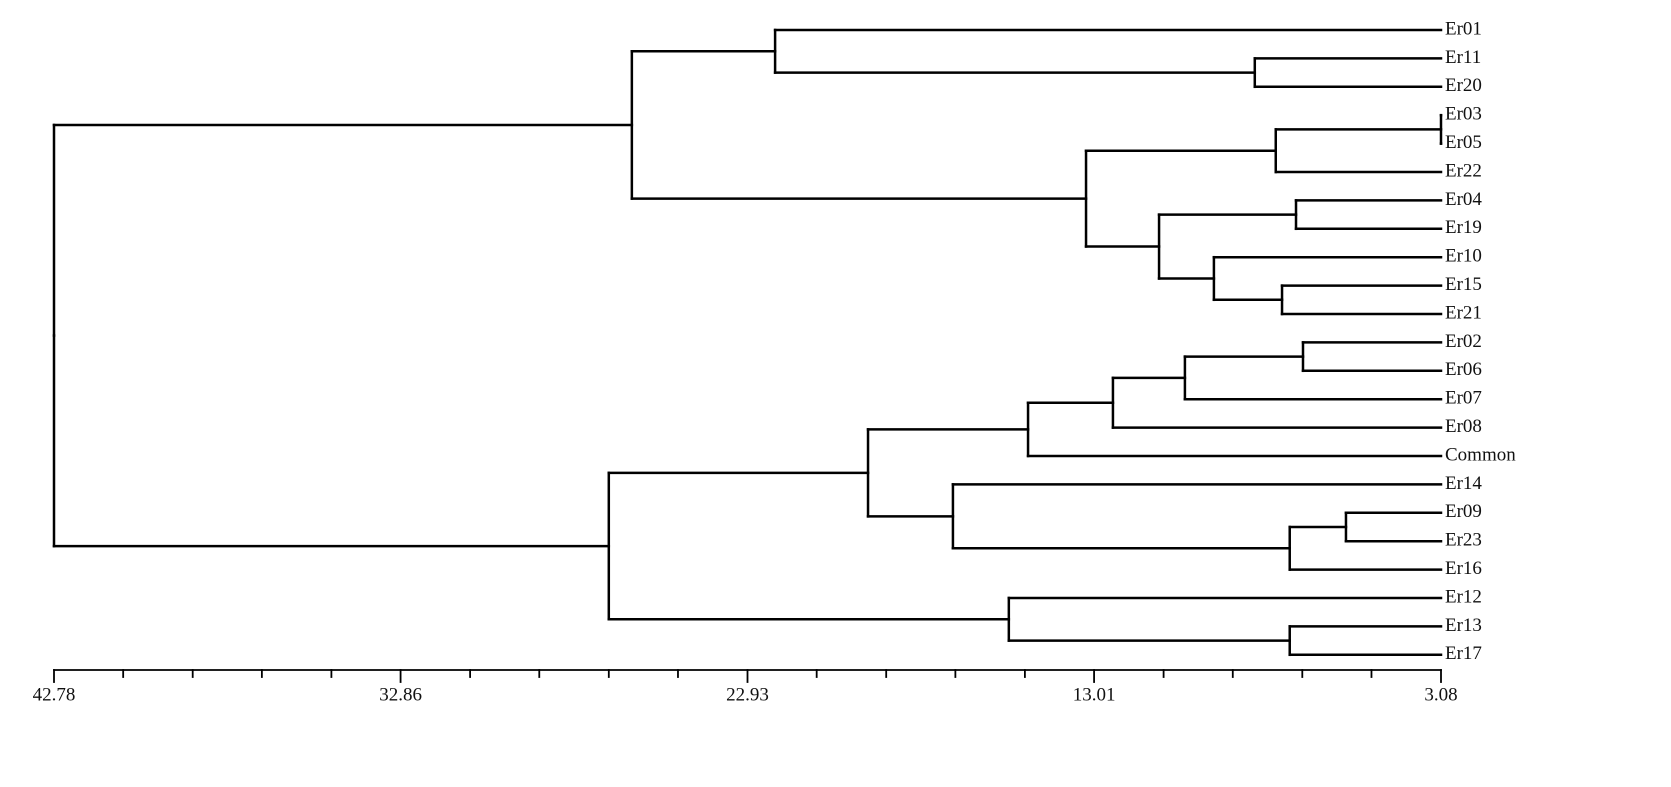  Describe the element at coordinates (1463, 142) in the screenshot. I see `leaf-label: Er05` at that location.